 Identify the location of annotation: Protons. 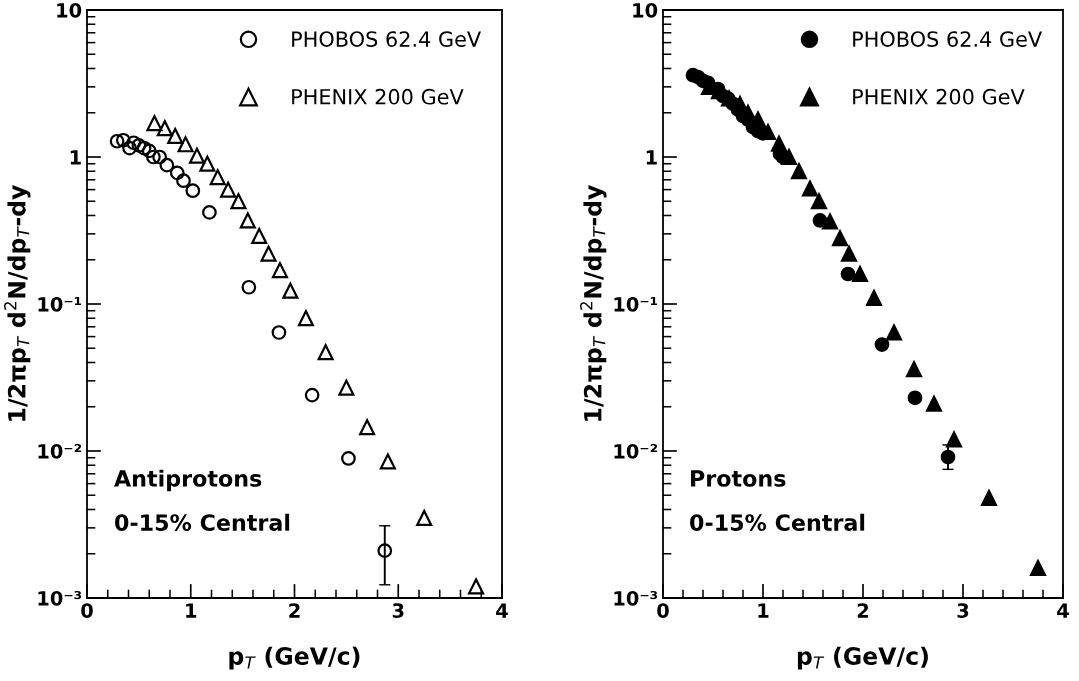
(738, 478).